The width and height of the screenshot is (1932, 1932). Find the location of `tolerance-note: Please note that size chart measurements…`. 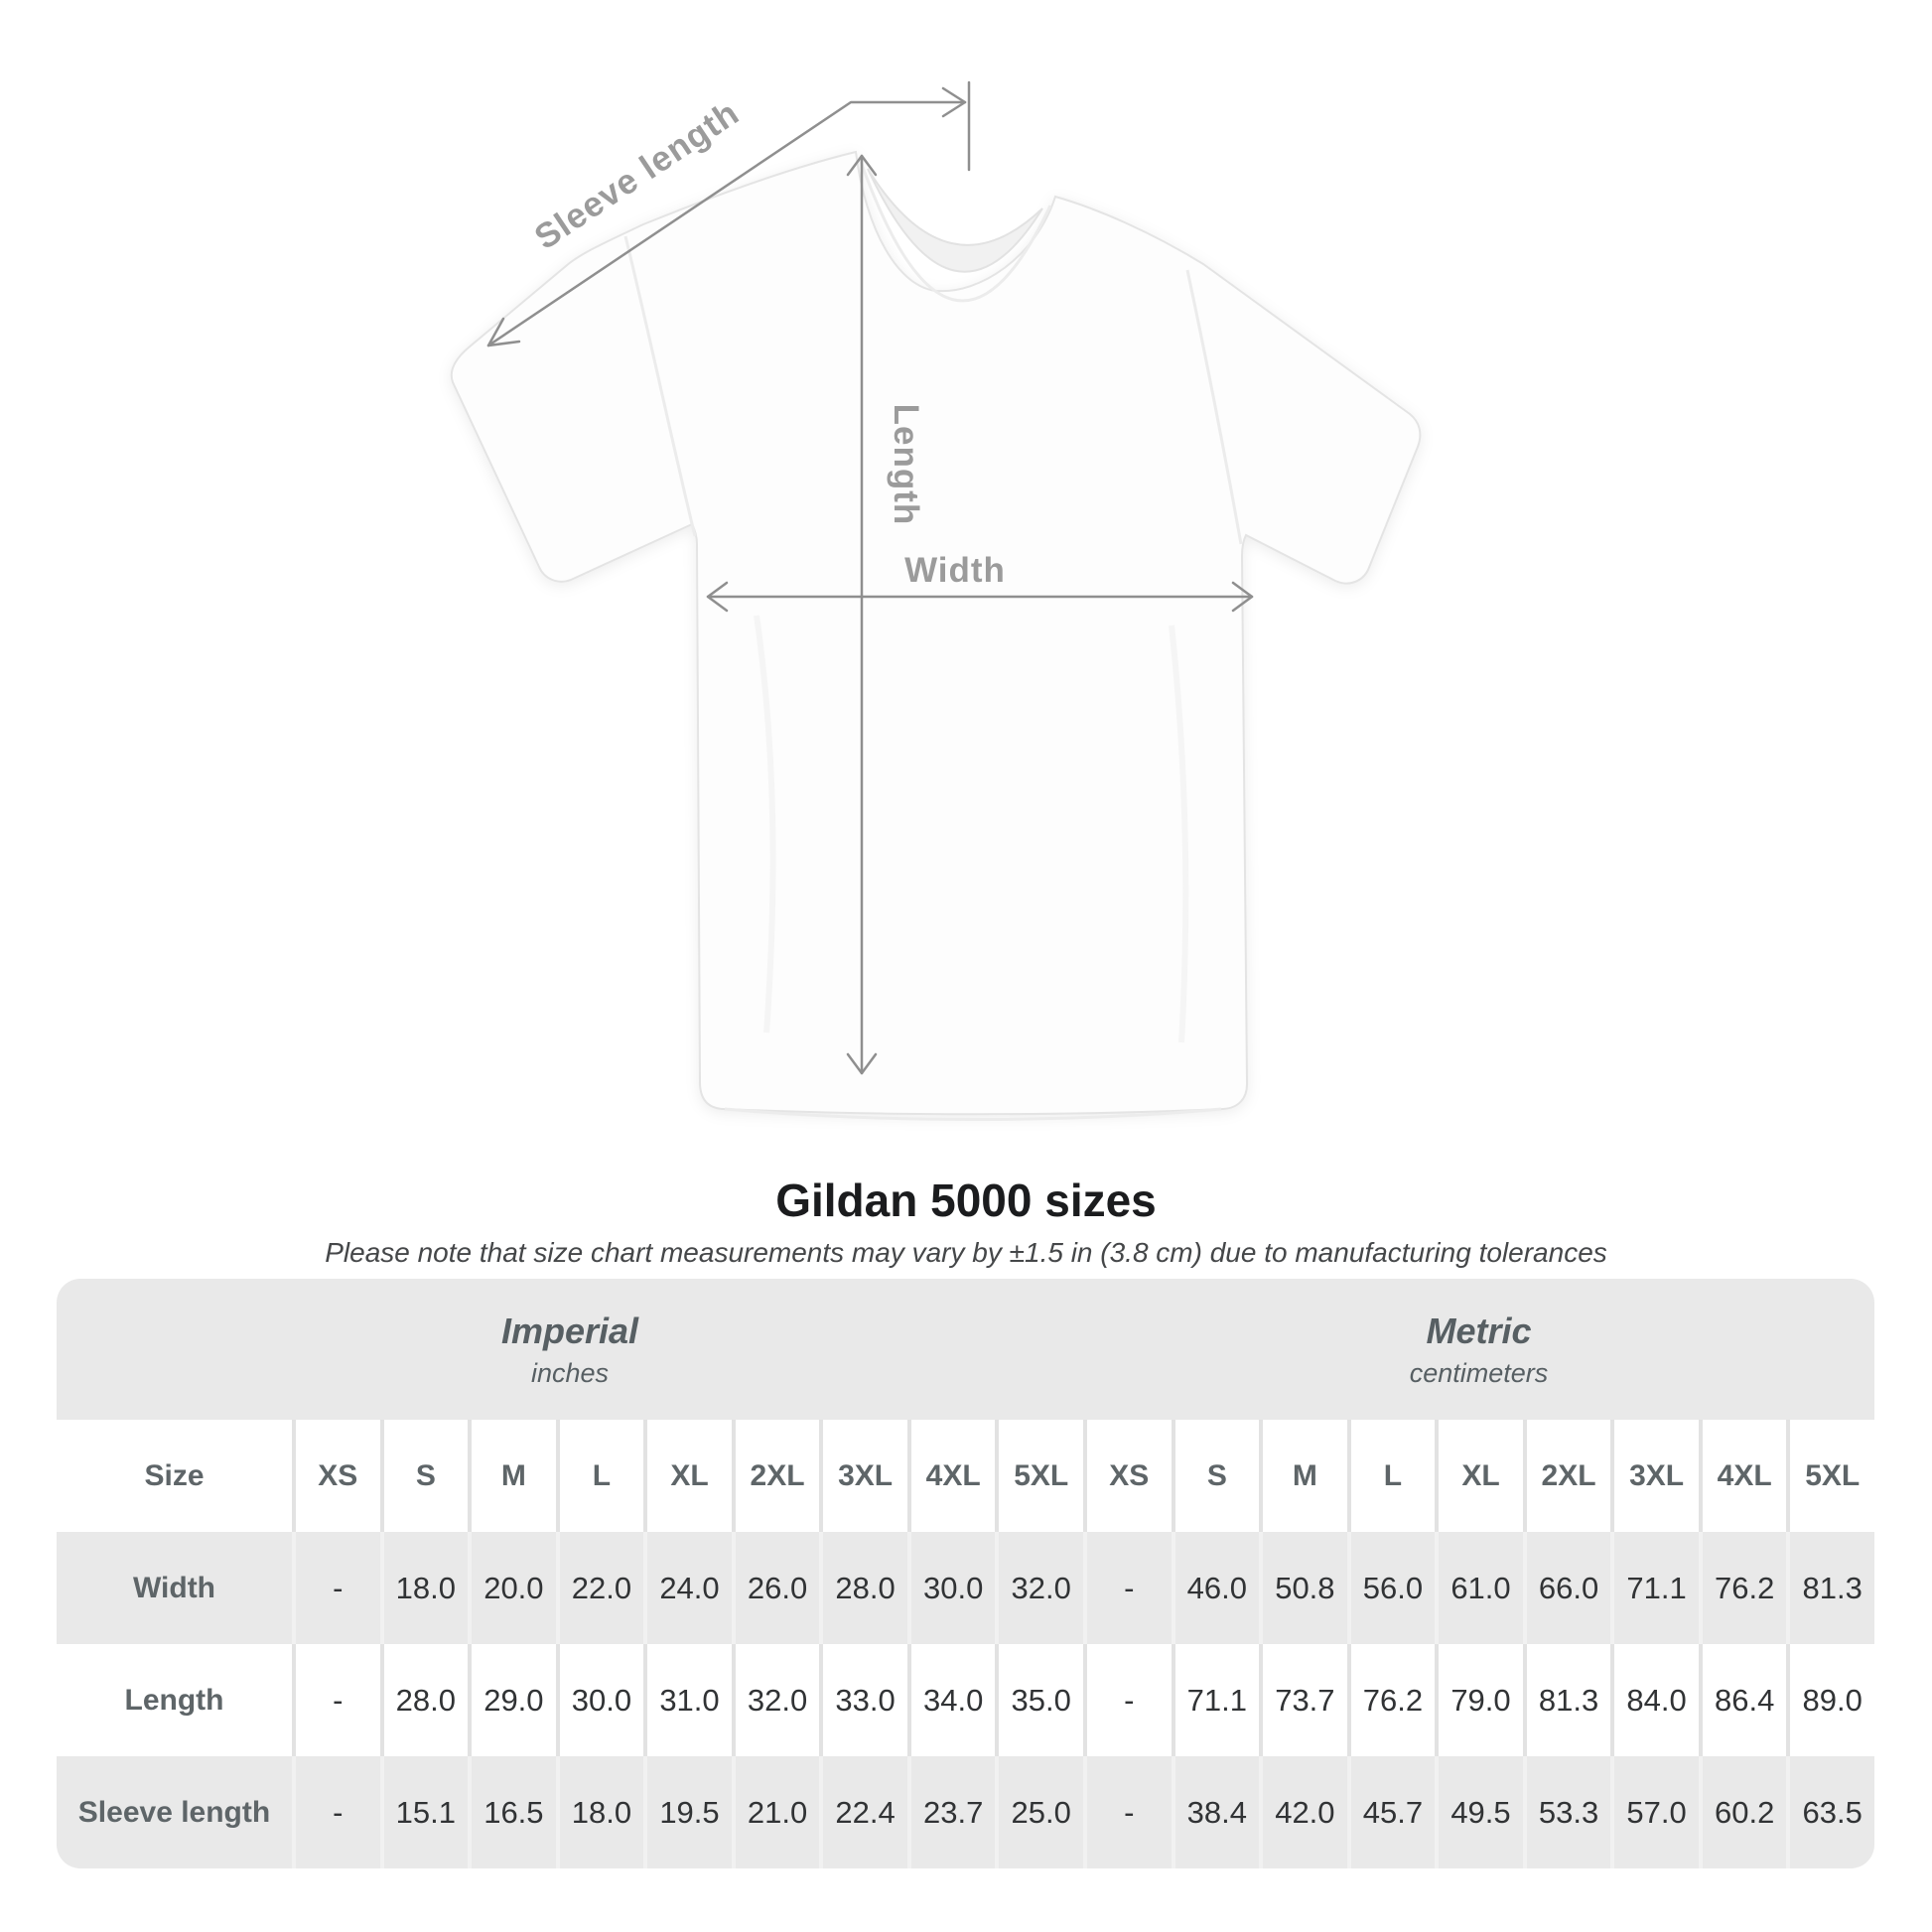

tolerance-note: Please note that size chart measurements… is located at coordinates (966, 1252).